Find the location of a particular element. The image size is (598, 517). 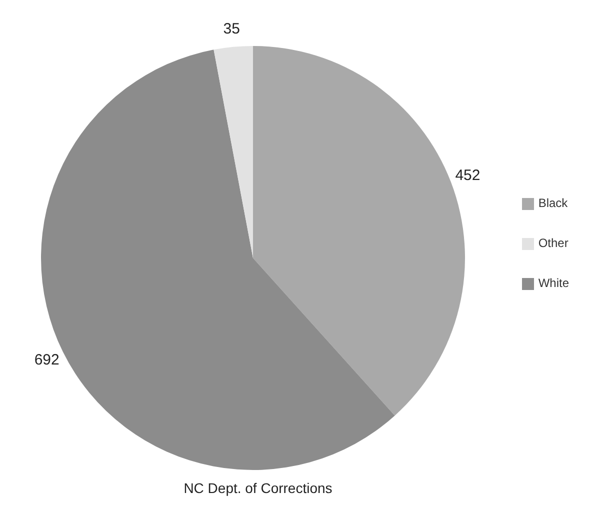

data-label: 452 is located at coordinates (467, 175).